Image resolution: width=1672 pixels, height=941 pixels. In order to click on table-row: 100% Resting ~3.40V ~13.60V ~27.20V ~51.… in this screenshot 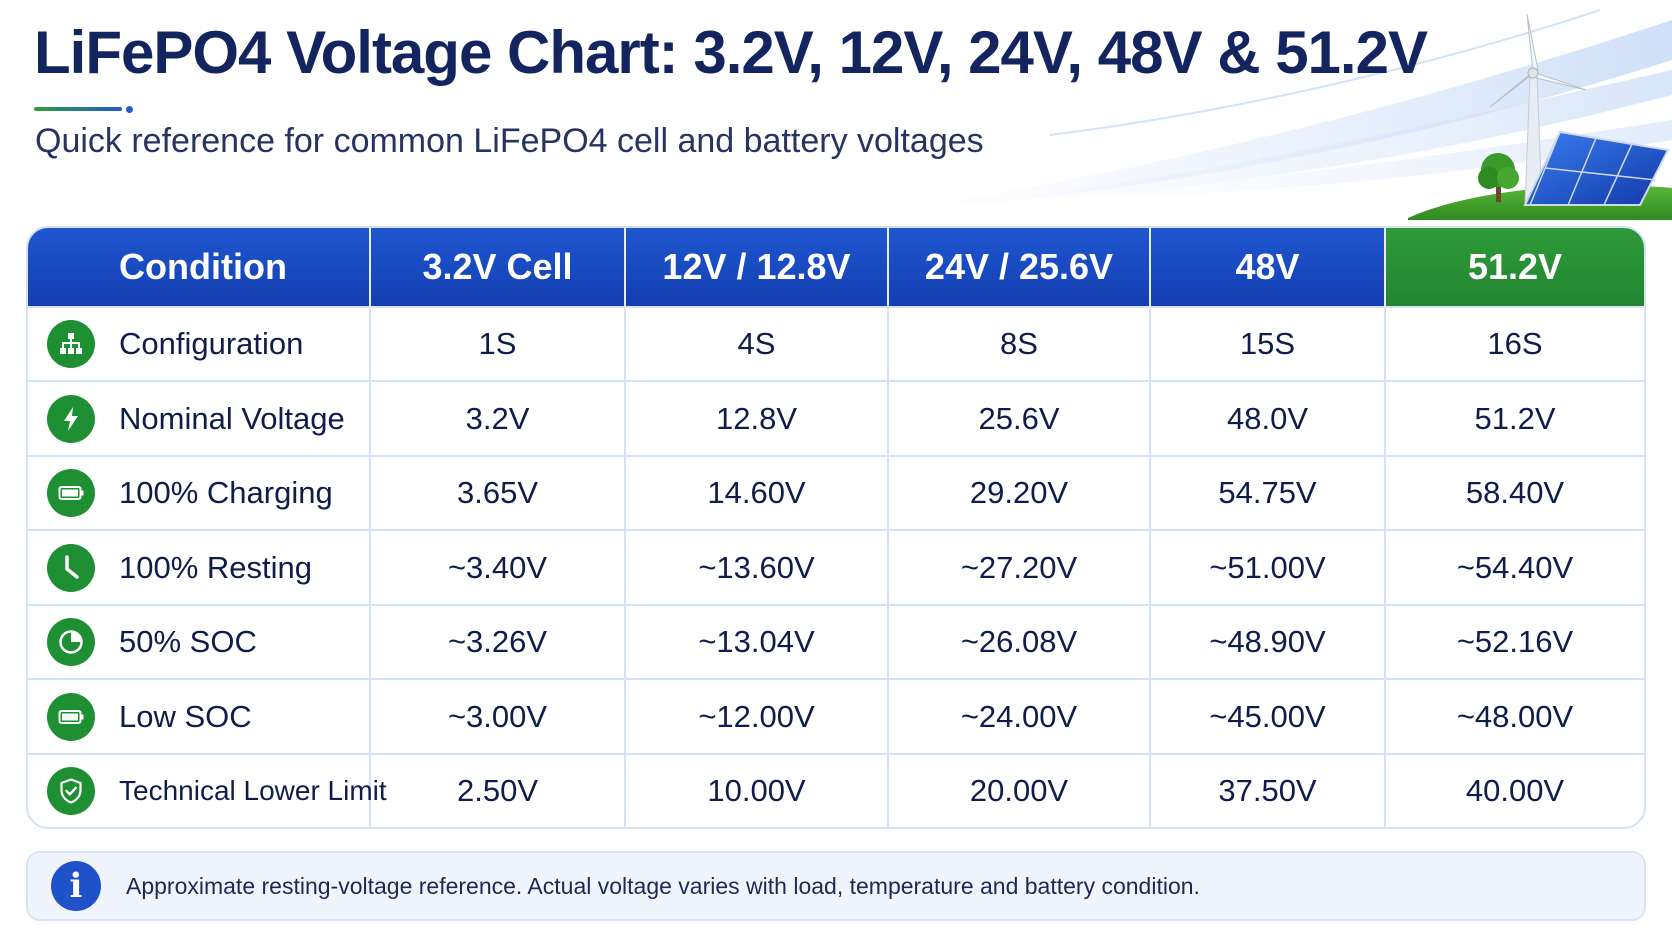, I will do `click(836, 567)`.